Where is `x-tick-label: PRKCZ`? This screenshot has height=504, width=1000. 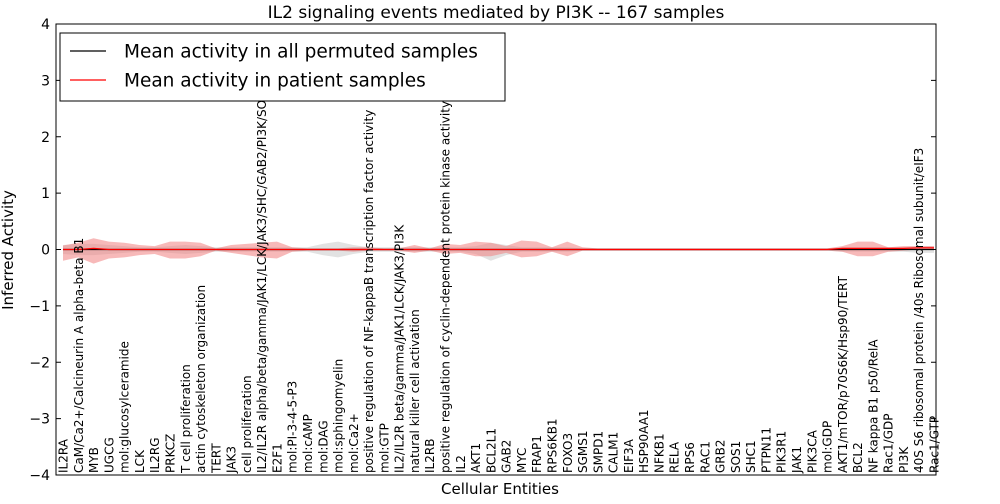 x-tick-label: PRKCZ is located at coordinates (170, 453).